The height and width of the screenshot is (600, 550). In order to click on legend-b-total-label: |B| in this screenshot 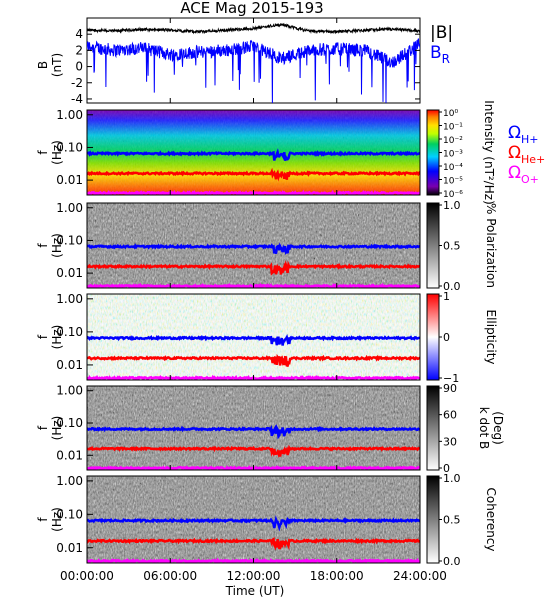, I will do `click(441, 33)`.